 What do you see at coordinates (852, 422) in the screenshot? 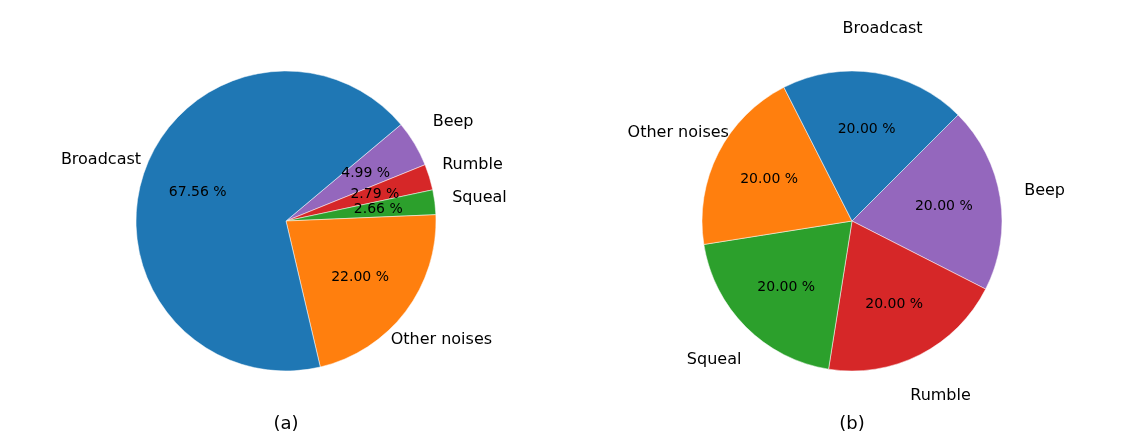
I see `text: (b)` at bounding box center [852, 422].